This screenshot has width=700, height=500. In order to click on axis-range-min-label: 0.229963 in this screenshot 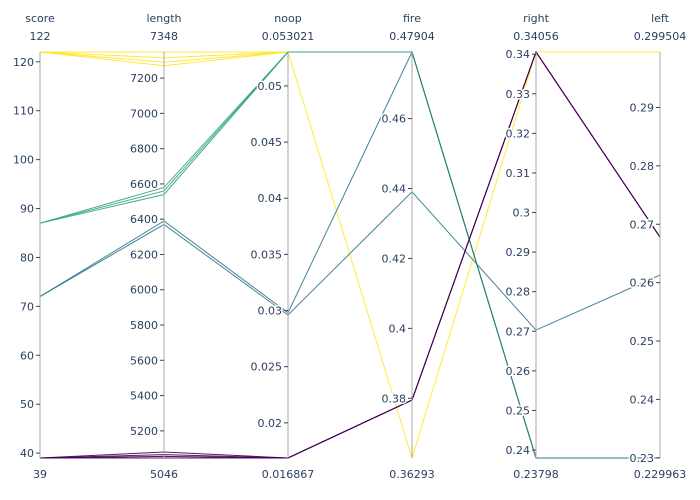, I will do `click(660, 474)`.